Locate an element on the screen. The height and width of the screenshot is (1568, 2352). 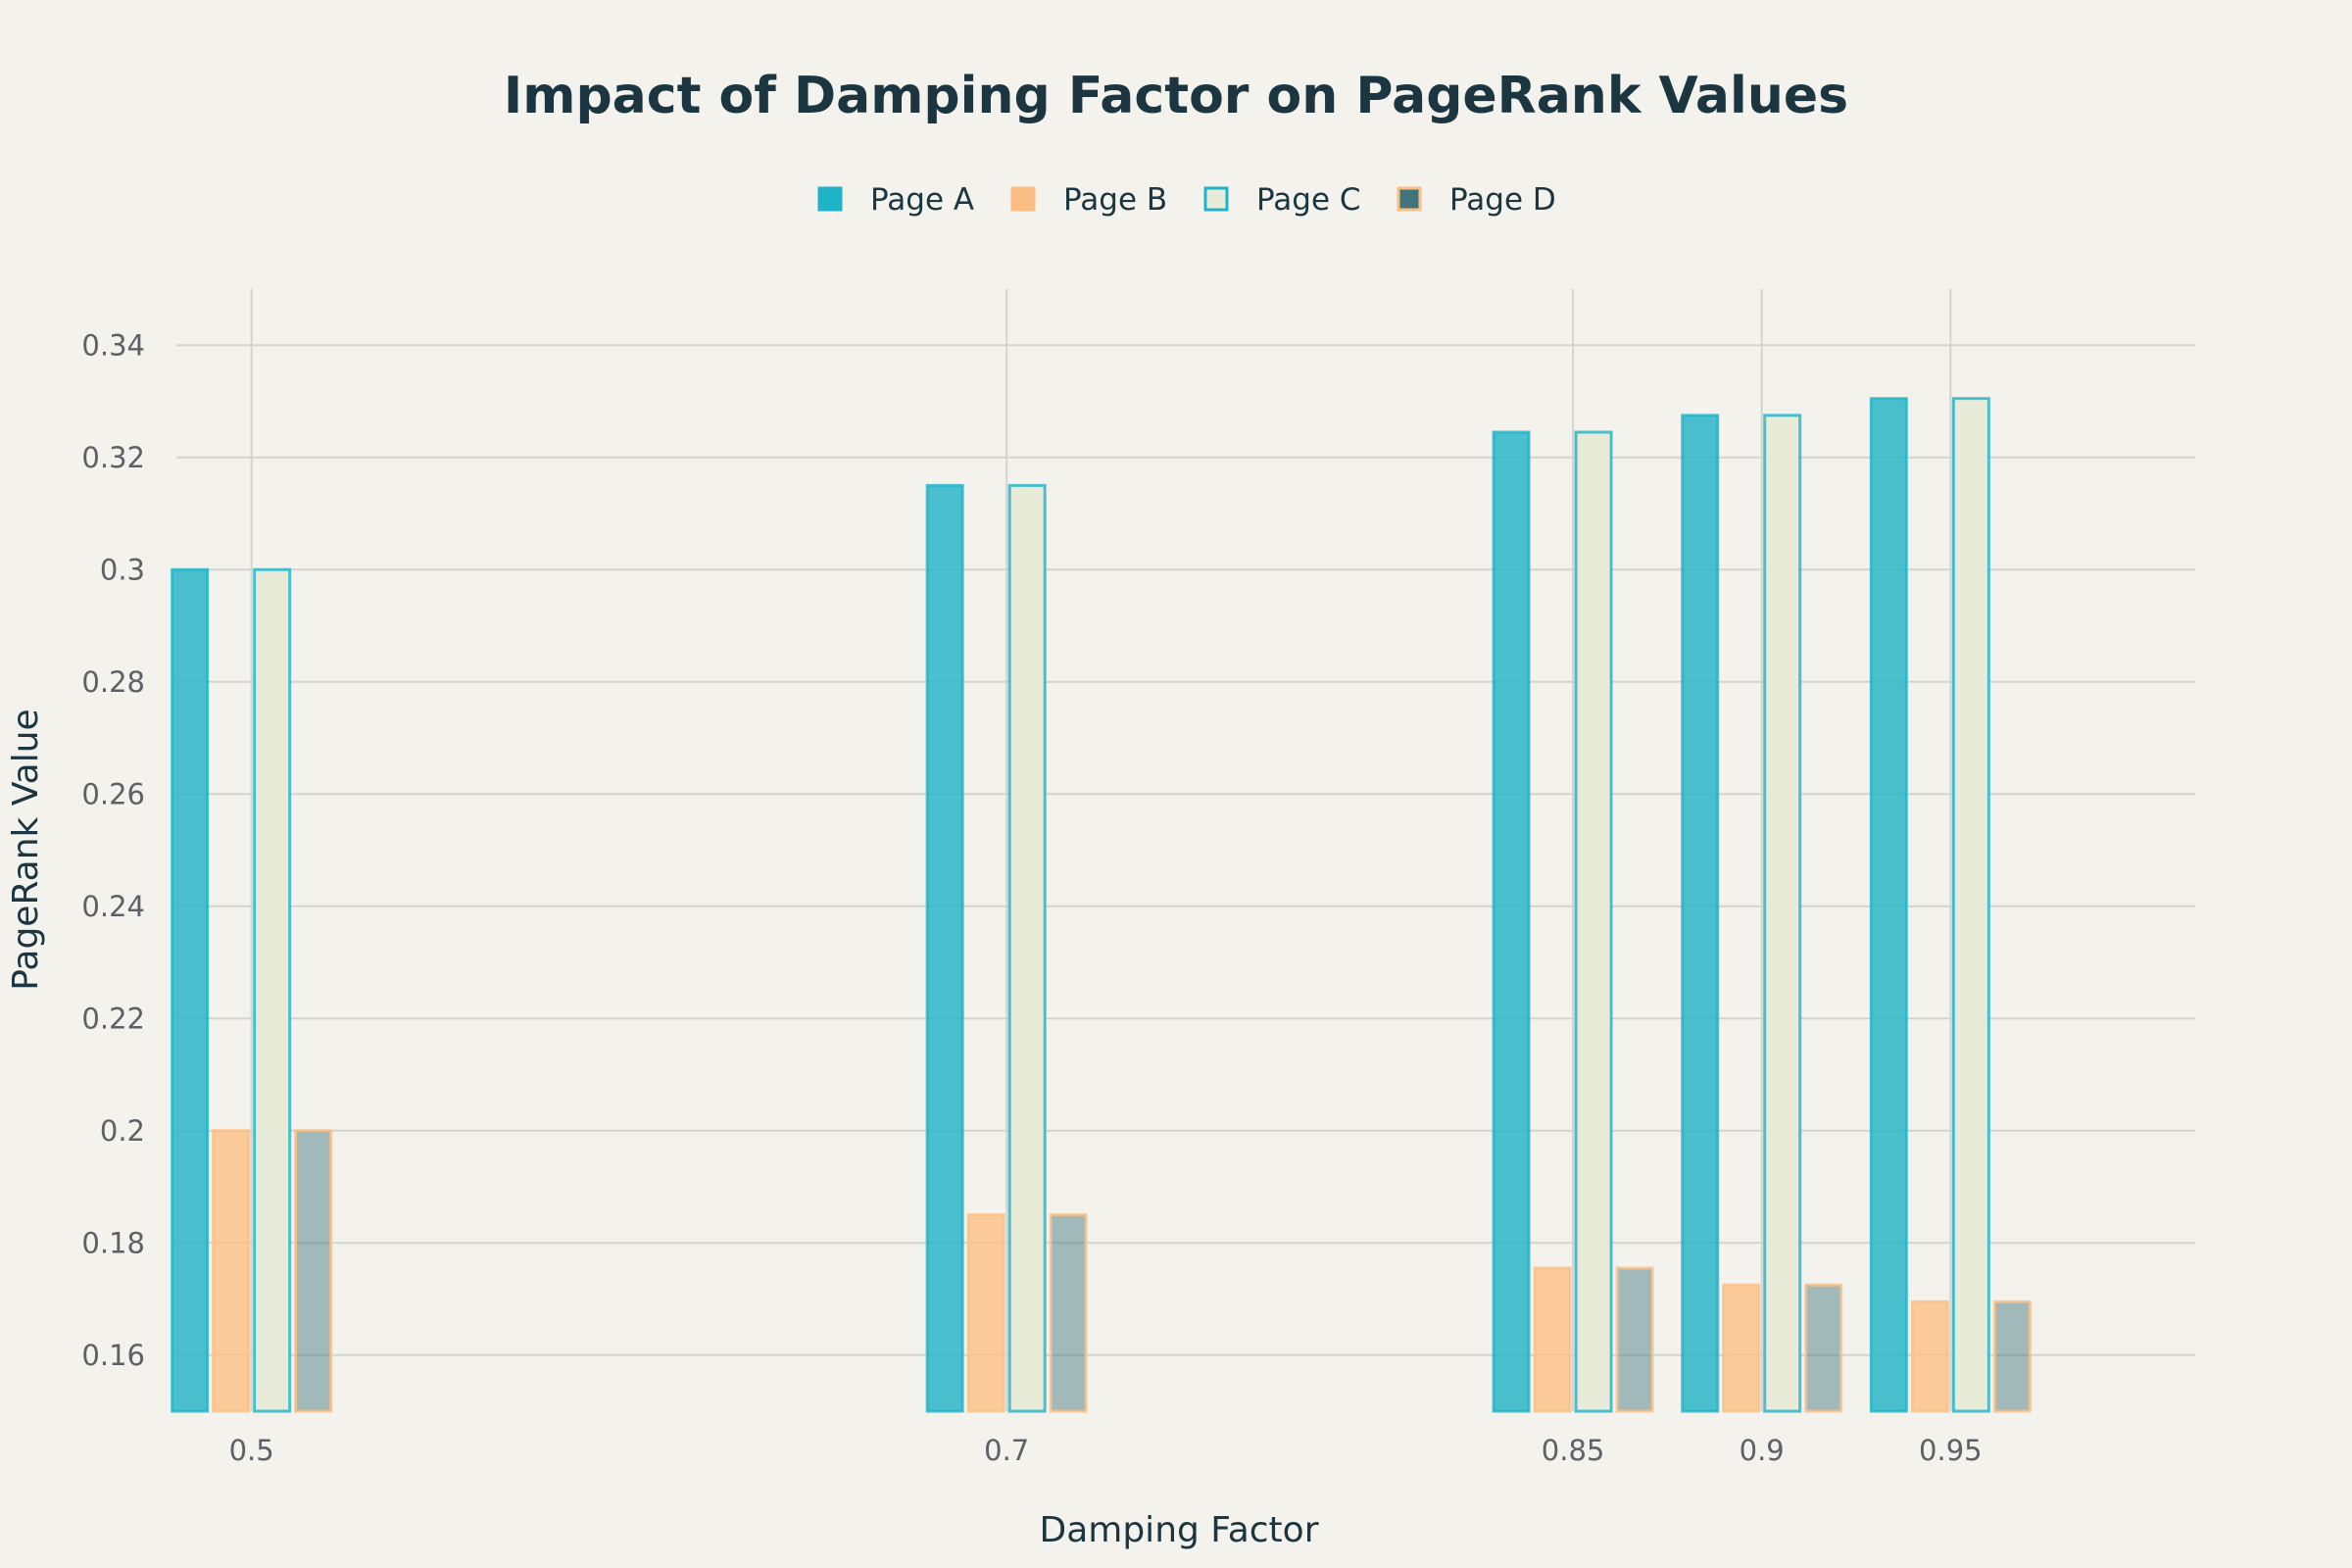
x-tick-label: 0.9 is located at coordinates (1762, 1450).